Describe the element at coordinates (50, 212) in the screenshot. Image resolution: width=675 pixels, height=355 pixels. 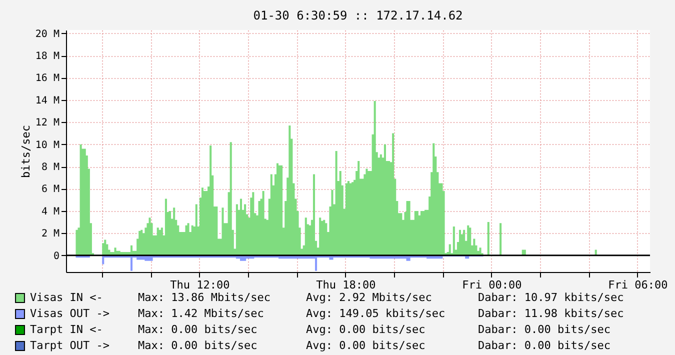
I see `y-tick-label: 4 M` at that location.